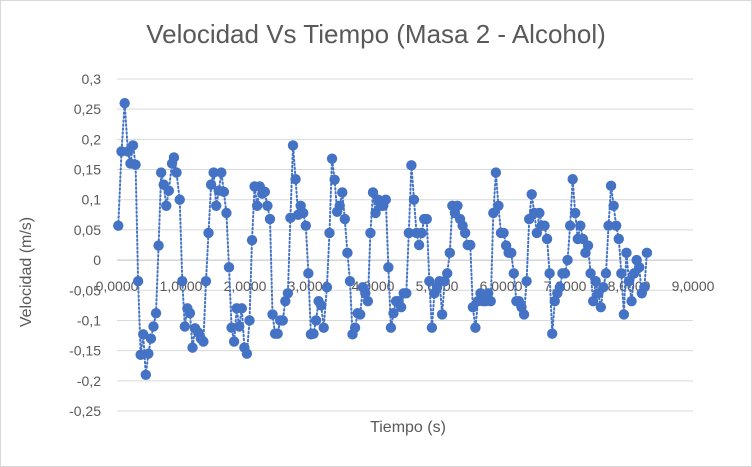 The image size is (752, 467). I want to click on y-tick-label: -0,2, so click(89, 381).